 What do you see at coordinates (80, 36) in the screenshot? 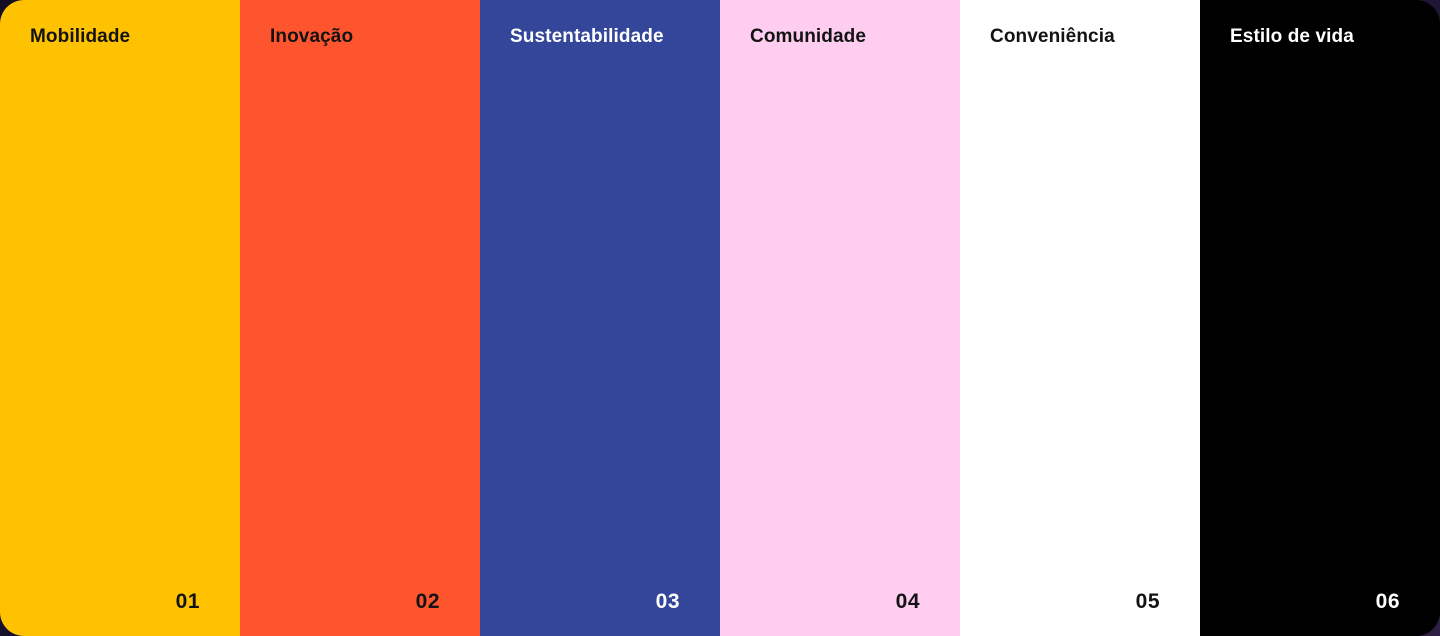
I see `panel-title: Mobilidade` at bounding box center [80, 36].